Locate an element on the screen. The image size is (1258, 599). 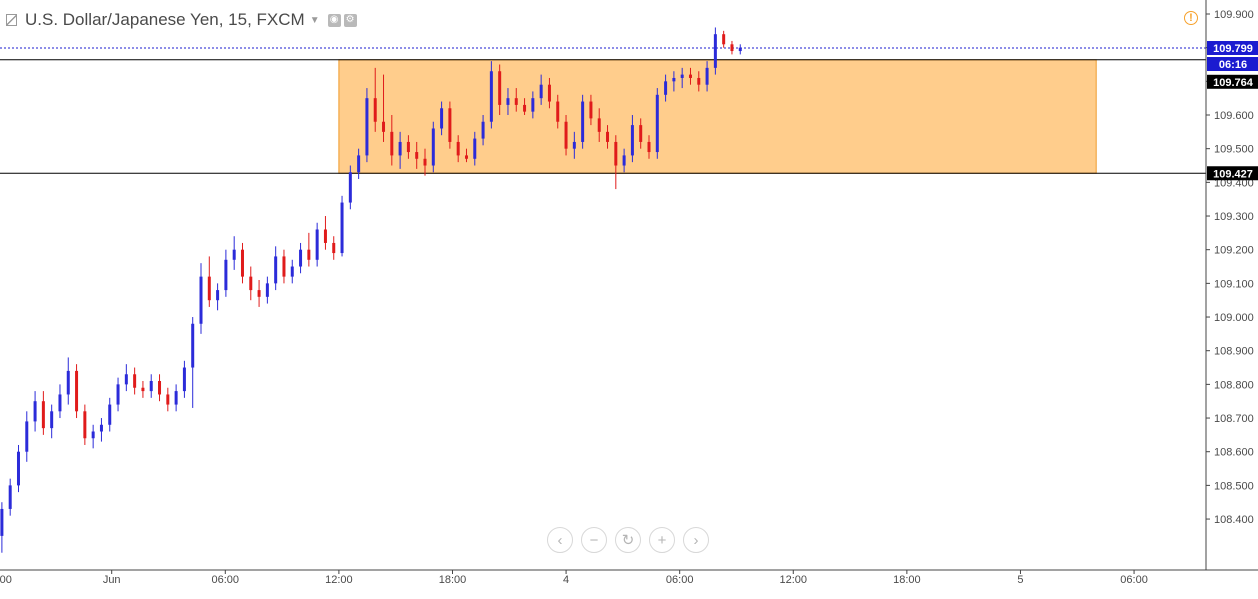
chart-header: U.S. Dollar/Japanese Yen, 15, FXCM ▼ ◉ ⚙ is located at coordinates (183, 20).